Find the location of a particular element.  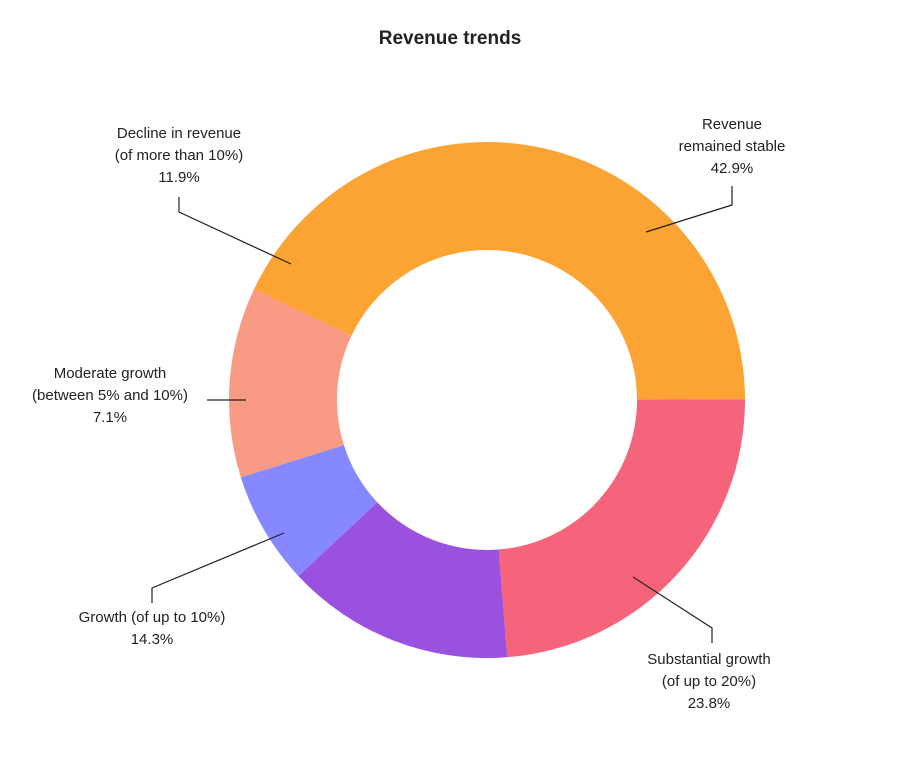

slice-label-4: Moderate growth (between 5% and 10%) 7.1% is located at coordinates (110, 395).